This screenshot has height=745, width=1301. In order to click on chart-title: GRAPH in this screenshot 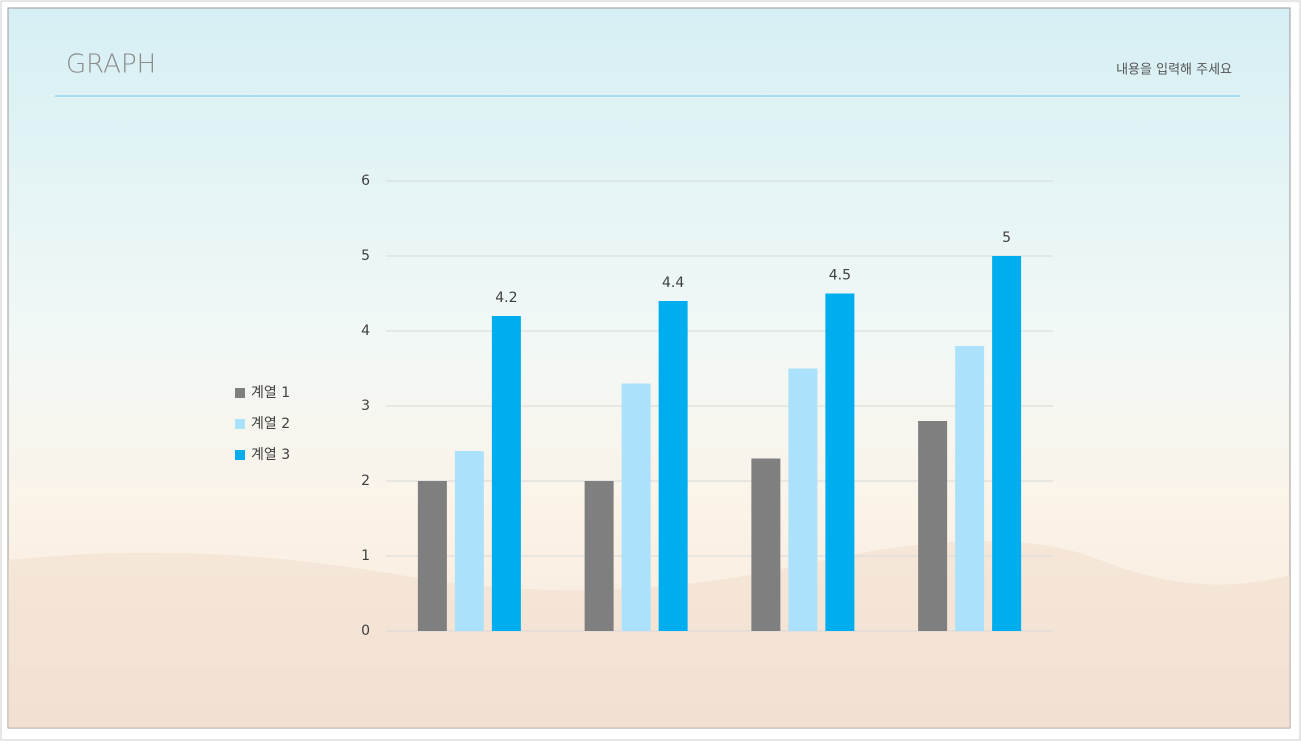, I will do `click(111, 65)`.